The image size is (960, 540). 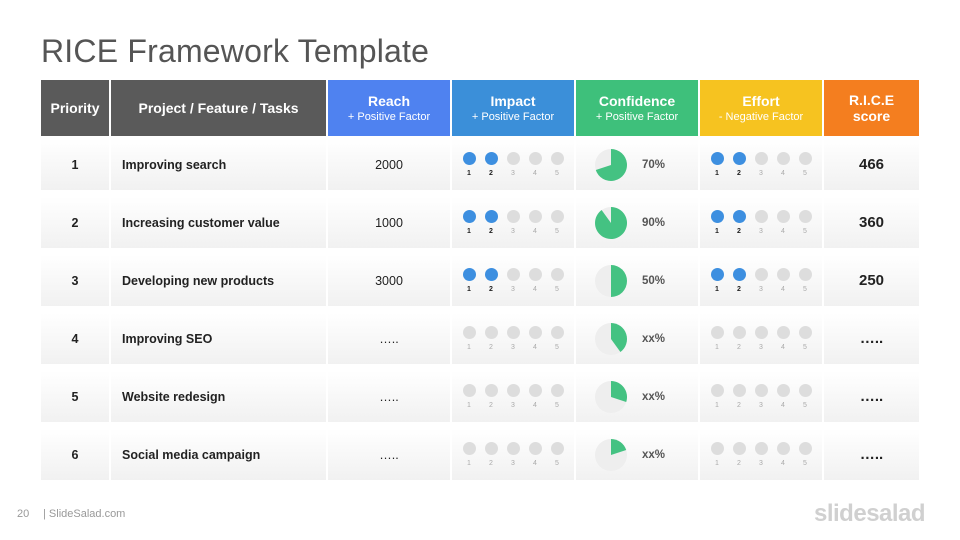 I want to click on confidence-cell: xx%, so click(x=638, y=338).